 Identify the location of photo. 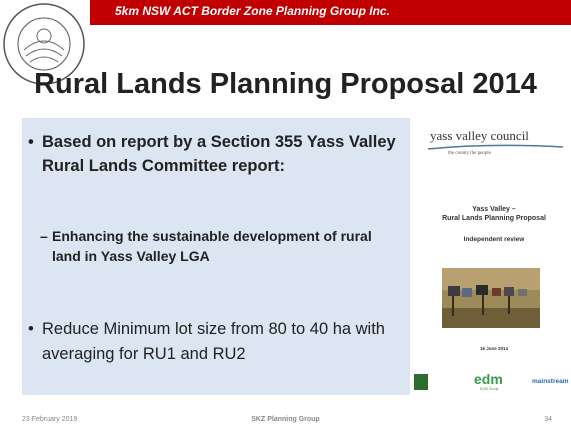
(491, 298).